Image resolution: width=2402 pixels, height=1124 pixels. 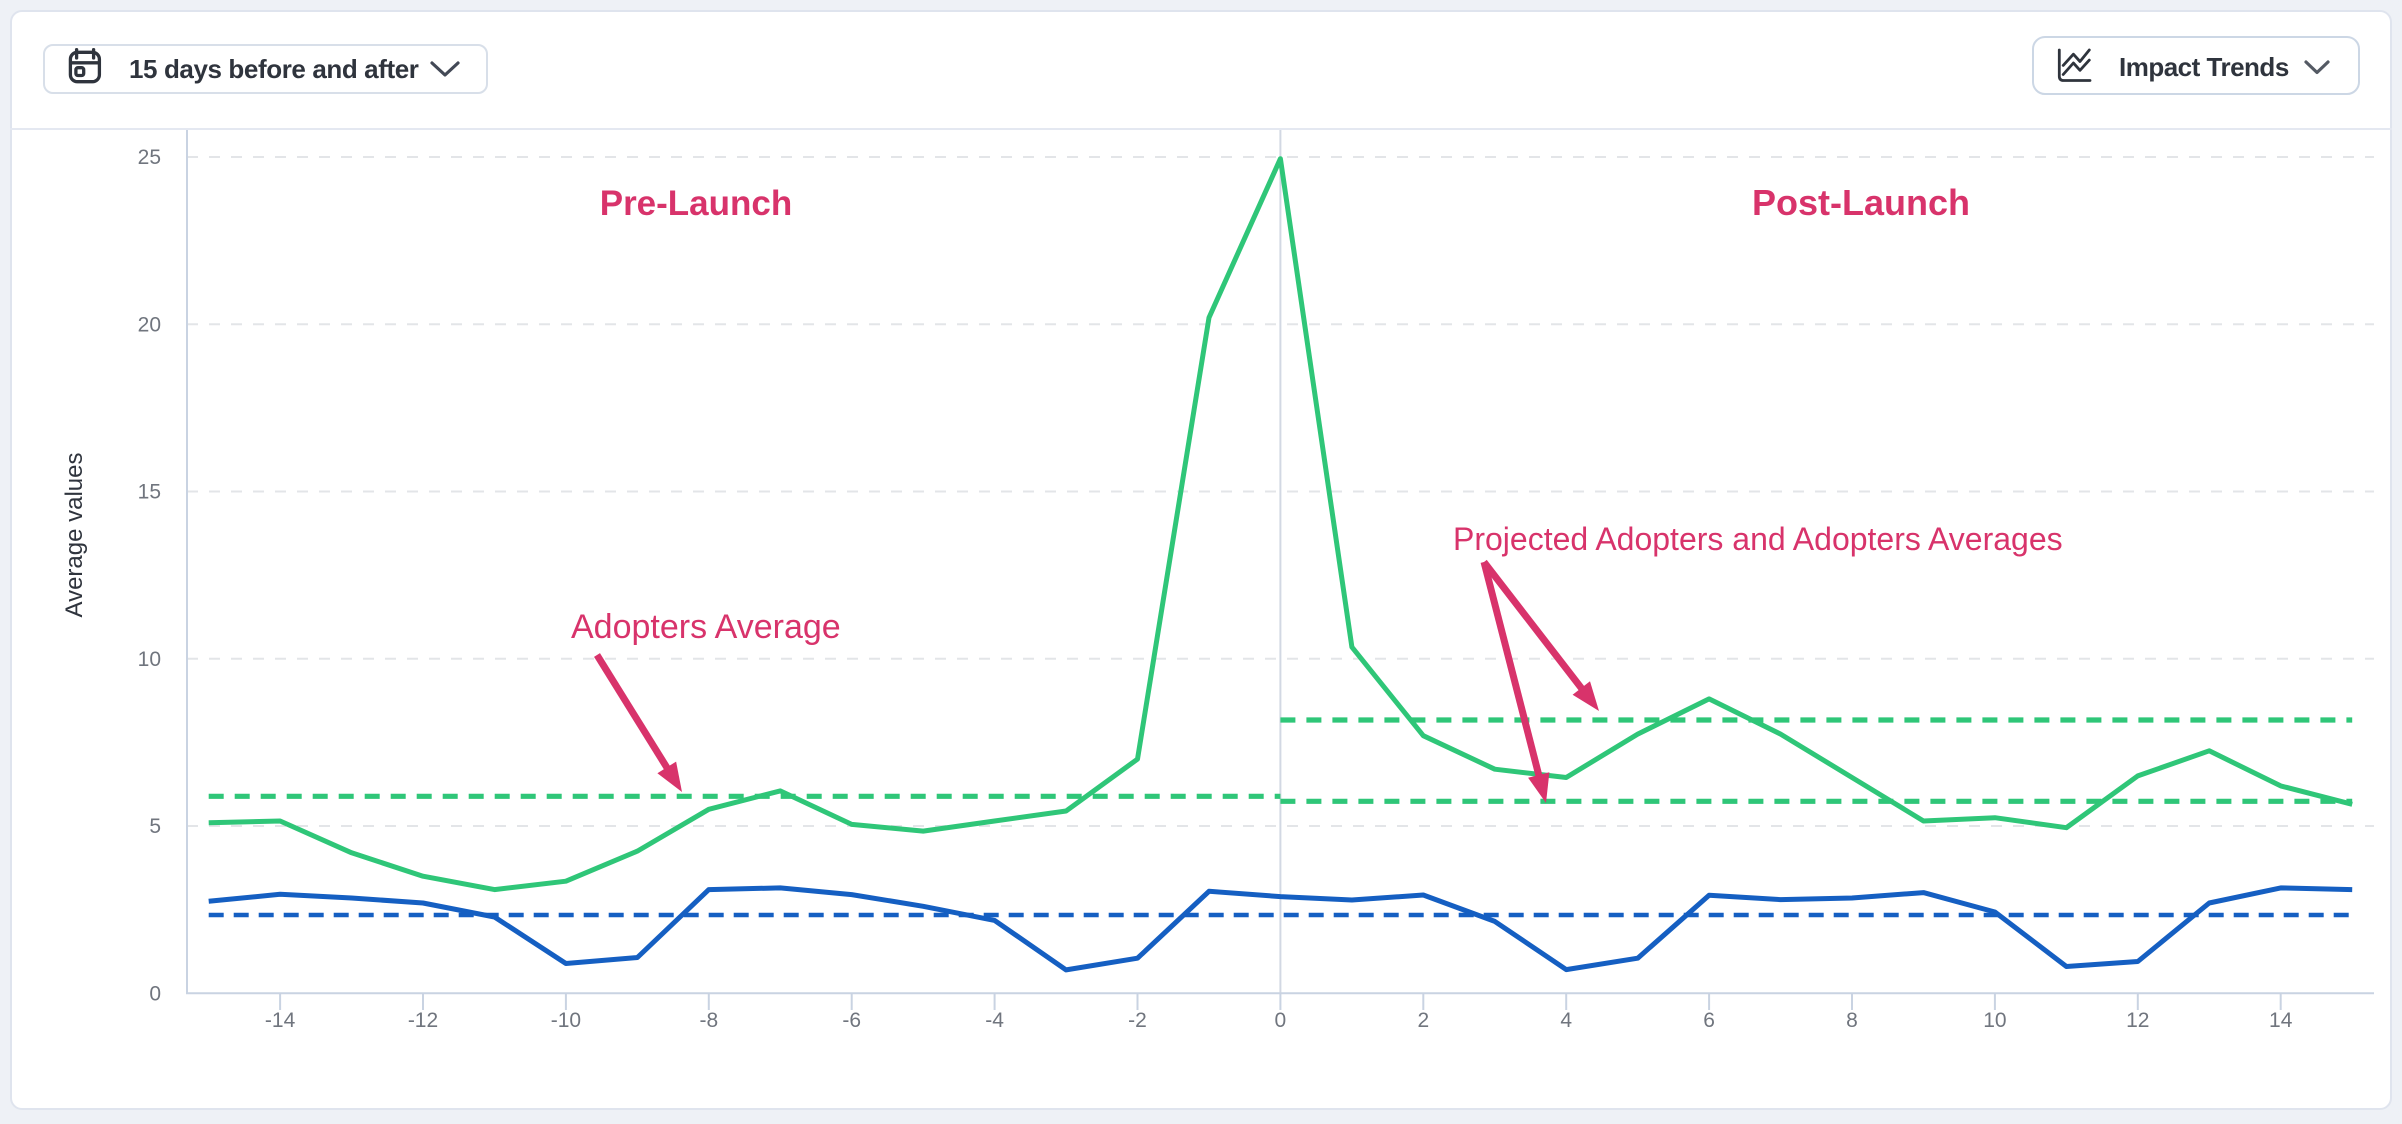 I want to click on svg-text: 6, so click(x=1709, y=1020).